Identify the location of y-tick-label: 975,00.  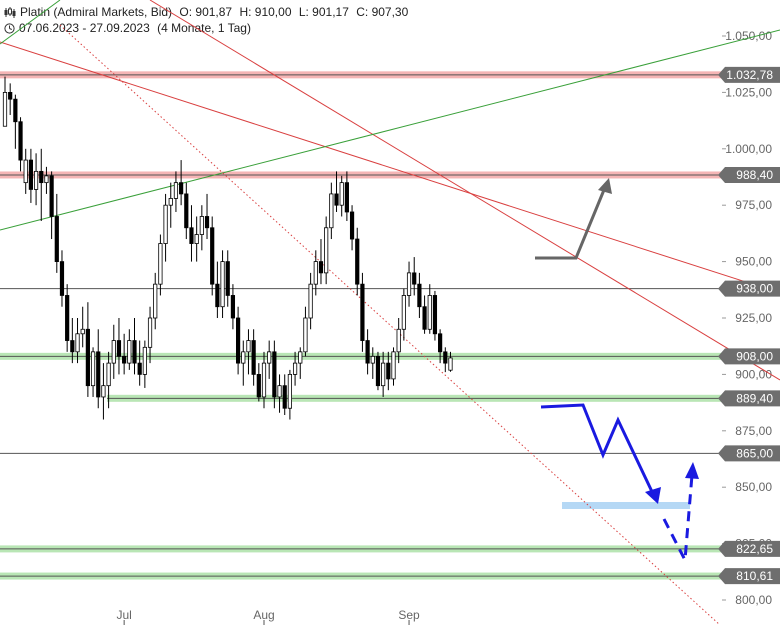
(753, 205).